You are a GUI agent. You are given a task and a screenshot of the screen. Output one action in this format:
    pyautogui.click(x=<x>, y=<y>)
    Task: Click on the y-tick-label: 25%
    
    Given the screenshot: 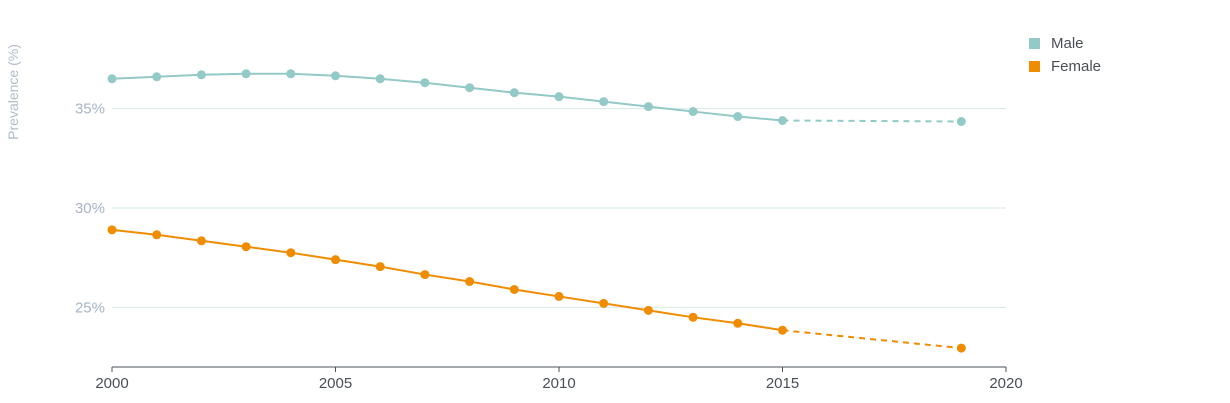 What is the action you would take?
    pyautogui.click(x=90, y=307)
    